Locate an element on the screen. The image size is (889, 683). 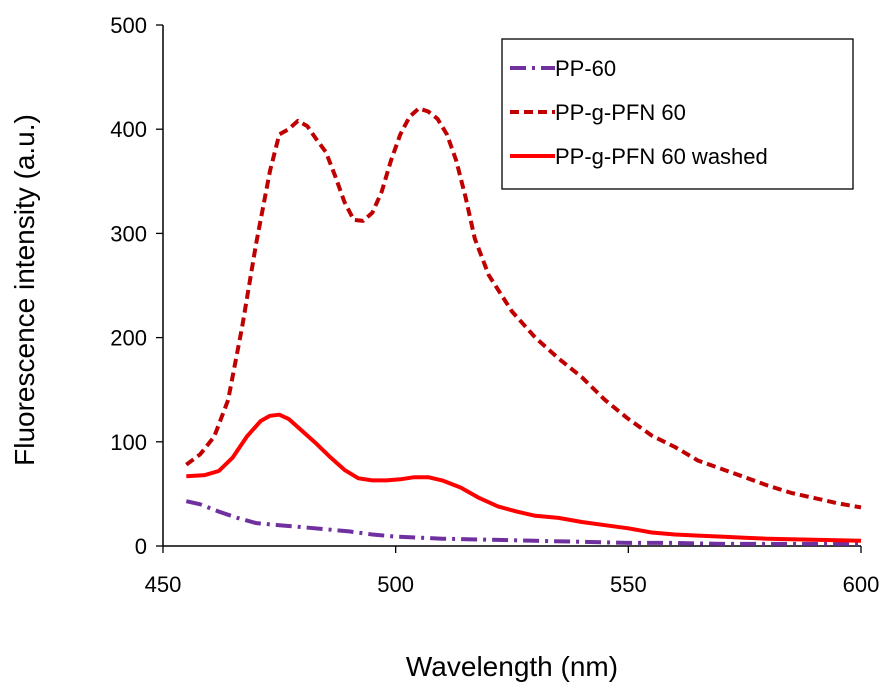
x-tick-label: 600 is located at coordinates (861, 584).